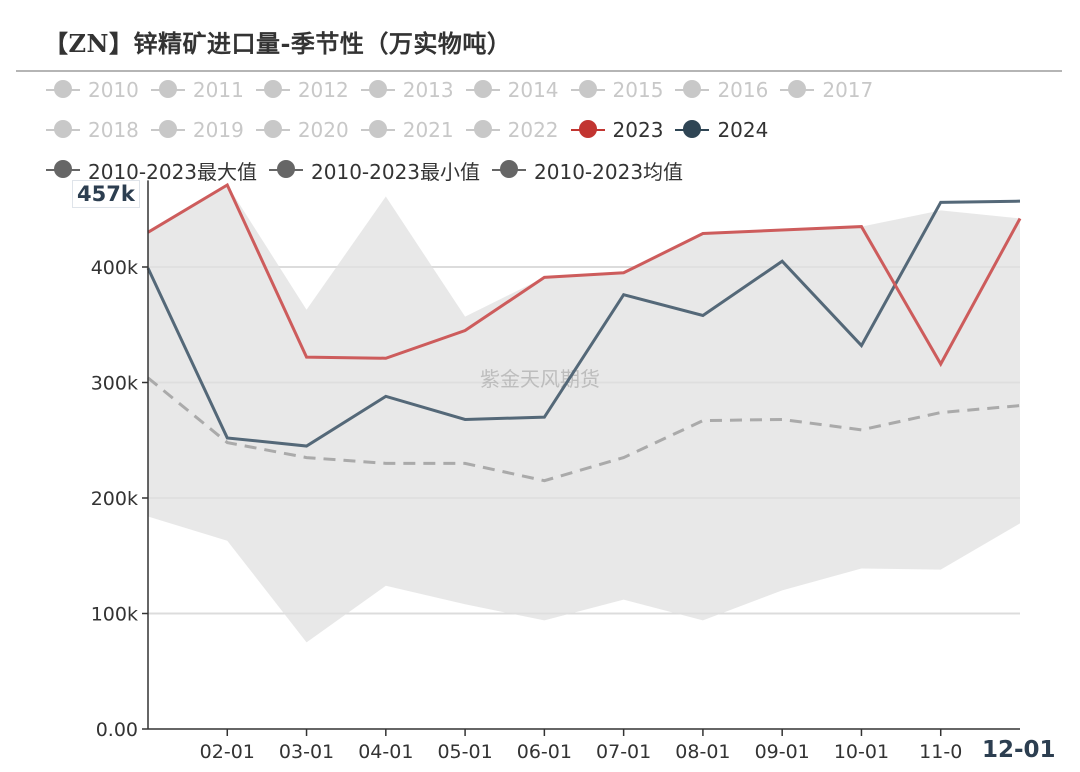 This screenshot has height=772, width=1080. Describe the element at coordinates (114, 384) in the screenshot. I see `y-tick-label: 300k` at that location.